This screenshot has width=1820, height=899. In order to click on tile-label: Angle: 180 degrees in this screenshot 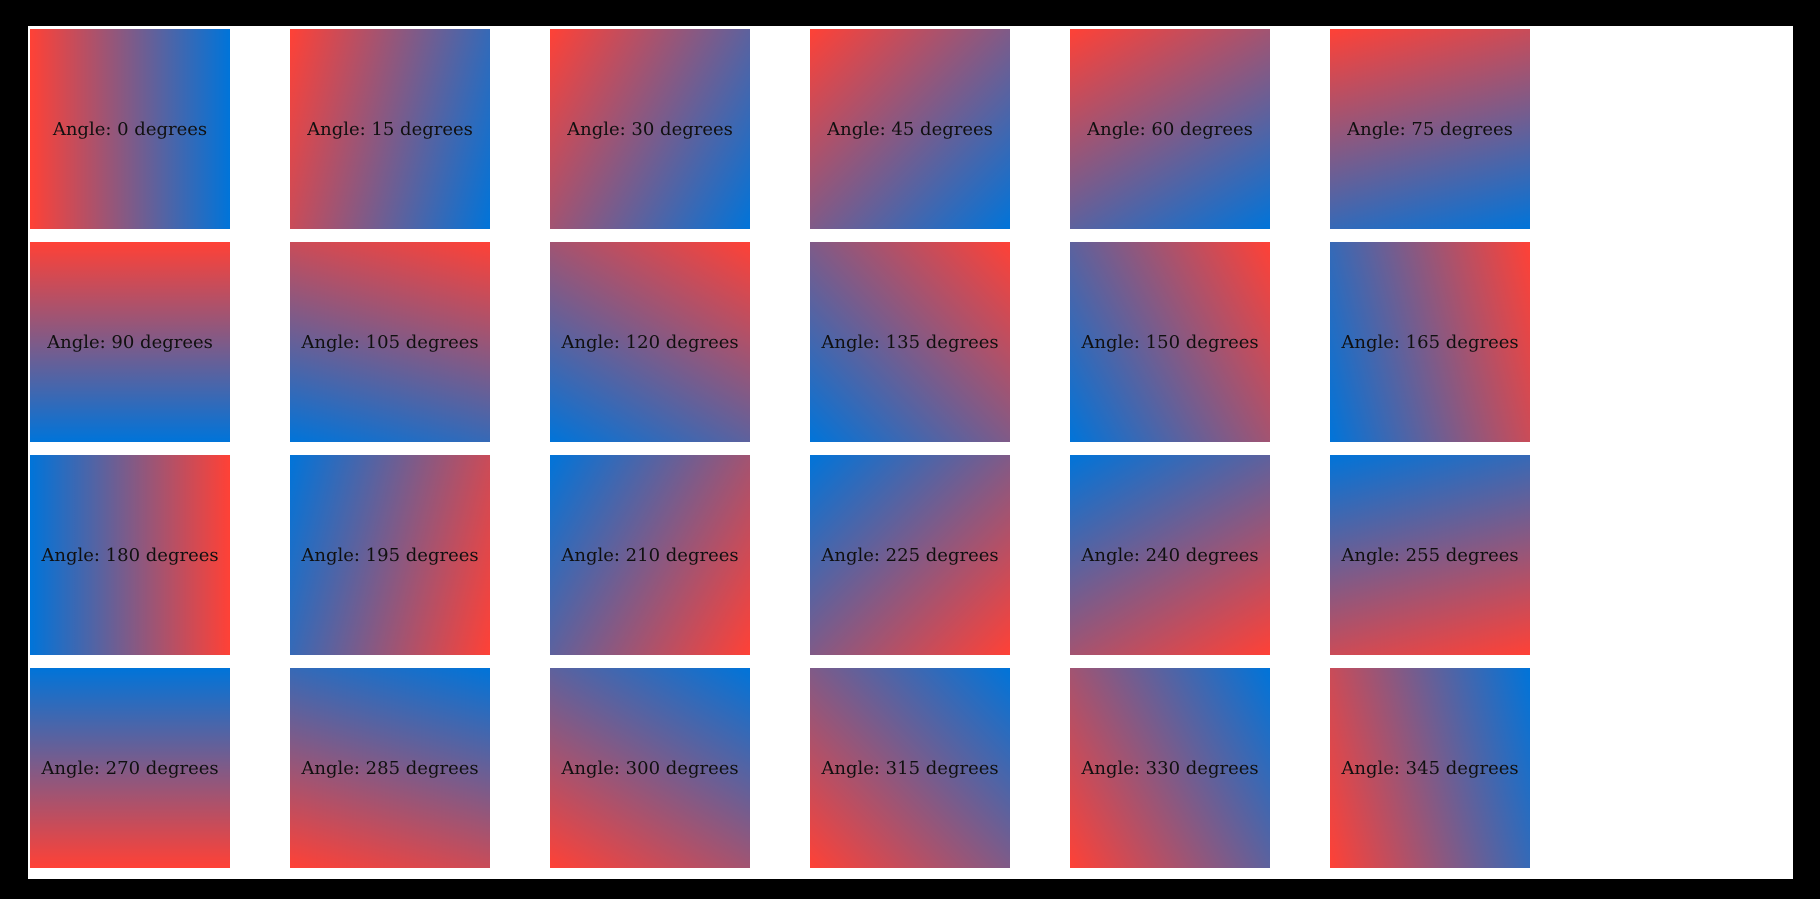, I will do `click(130, 555)`.